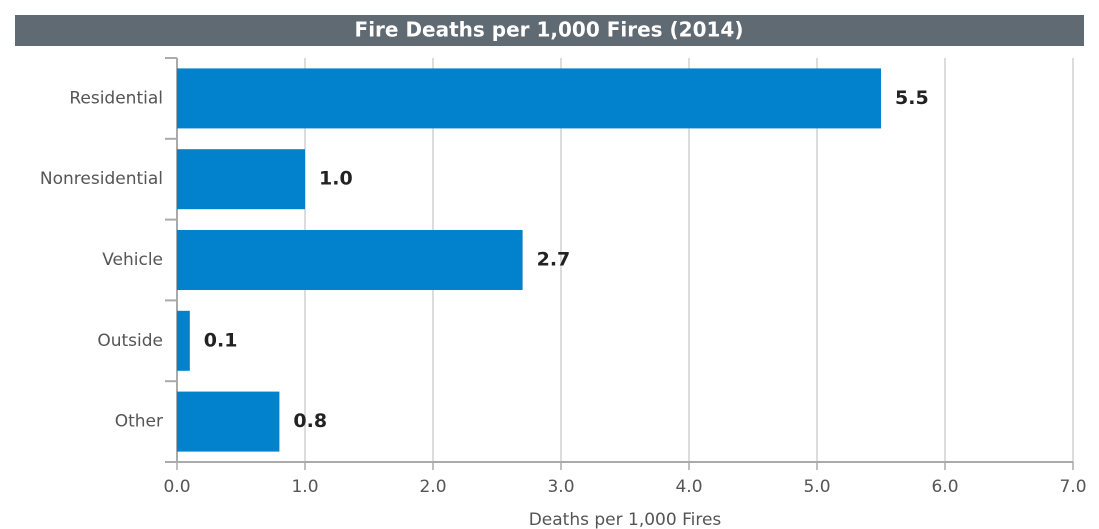 This screenshot has height=529, width=1099. What do you see at coordinates (912, 98) in the screenshot?
I see `value-label: 5.5` at bounding box center [912, 98].